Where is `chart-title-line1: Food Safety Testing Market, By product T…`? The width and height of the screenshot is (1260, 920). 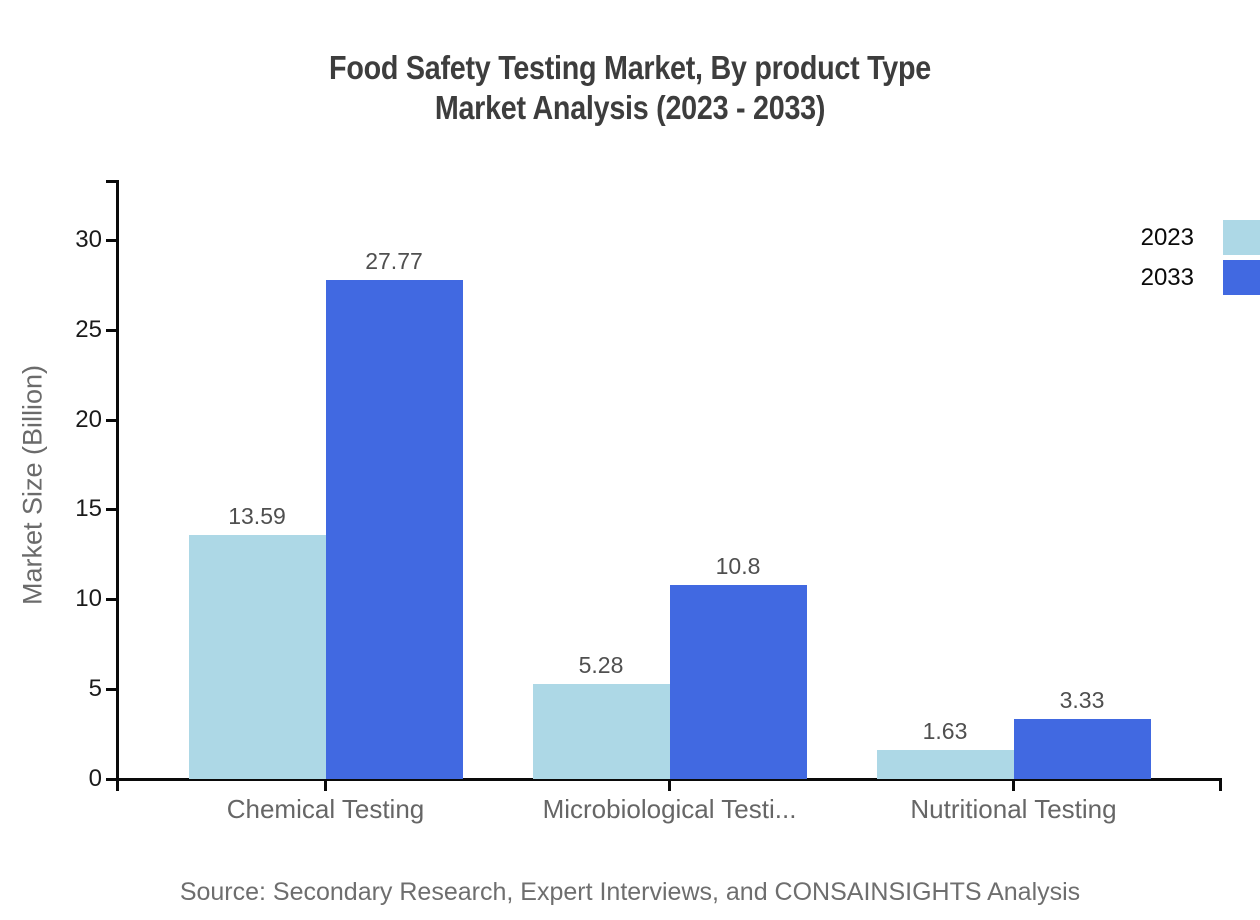 chart-title-line1: Food Safety Testing Market, By product T… is located at coordinates (630, 67).